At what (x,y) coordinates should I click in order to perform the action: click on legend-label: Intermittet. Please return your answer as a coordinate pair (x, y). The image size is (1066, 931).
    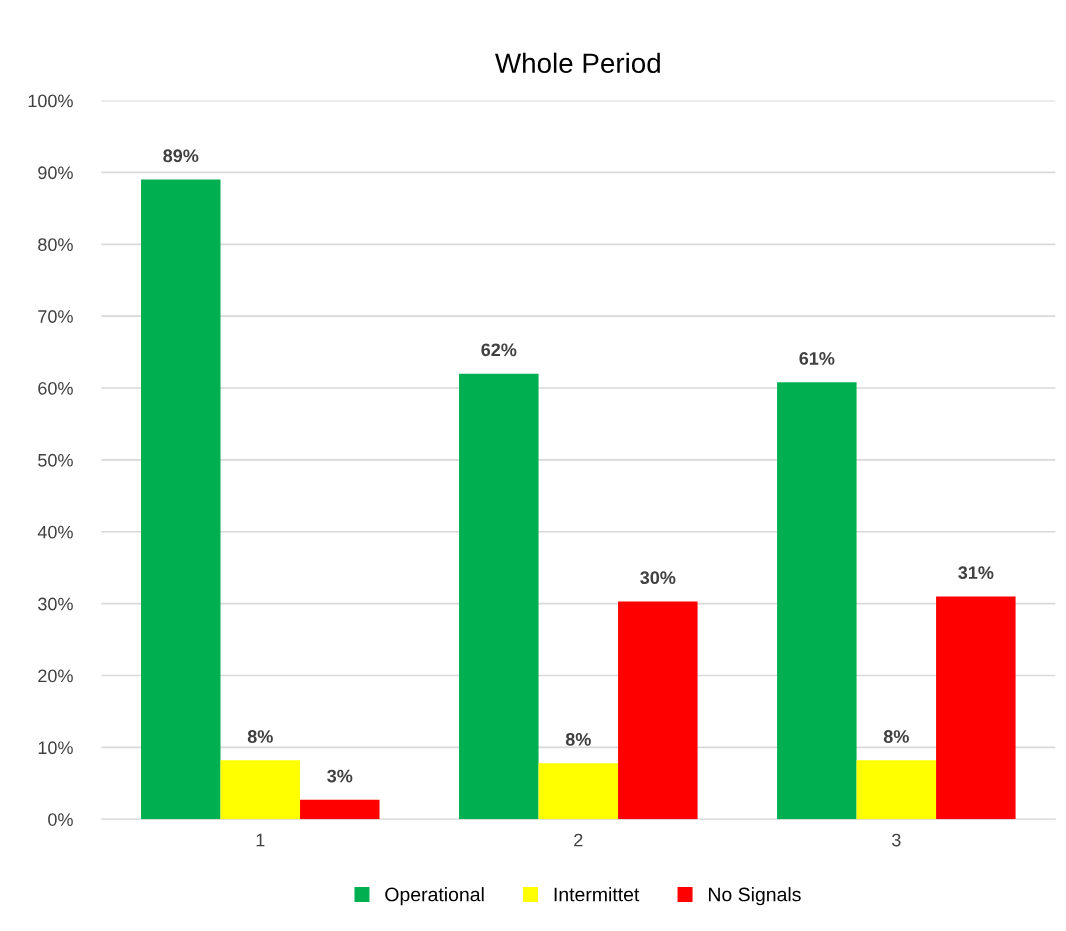
    Looking at the image, I should click on (597, 894).